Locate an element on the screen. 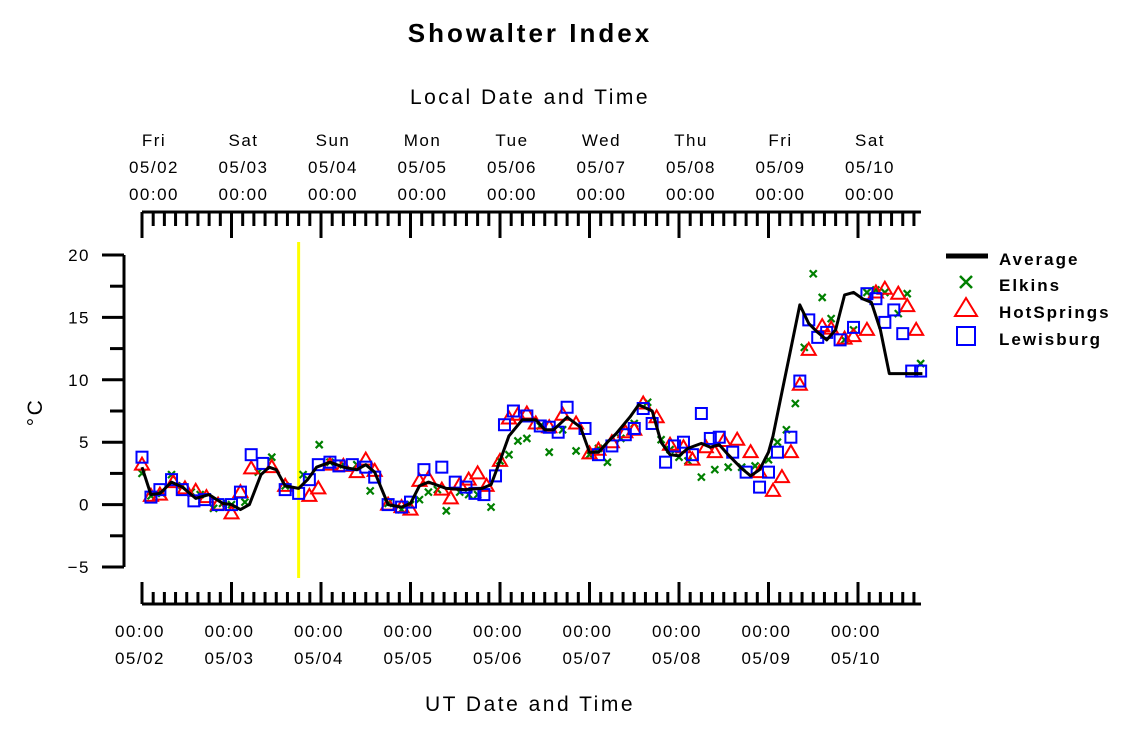 The height and width of the screenshot is (731, 1125). top-tick-day: Thu is located at coordinates (691, 140).